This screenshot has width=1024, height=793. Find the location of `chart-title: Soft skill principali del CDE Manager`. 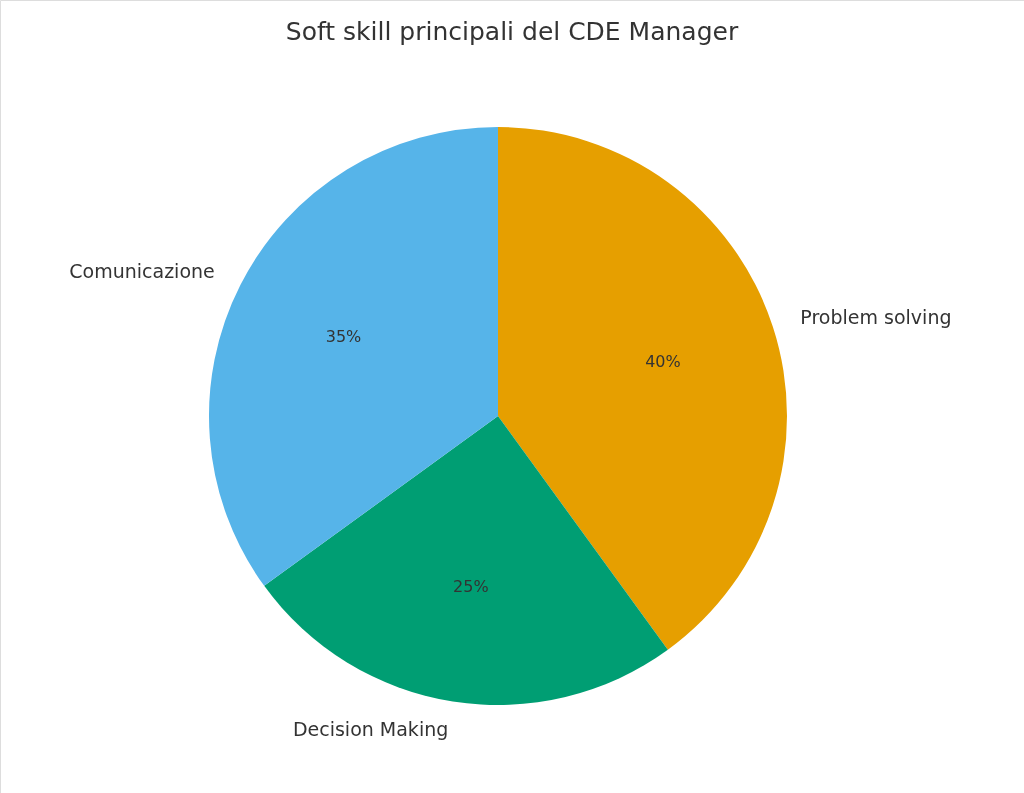

chart-title: Soft skill principali del CDE Manager is located at coordinates (512, 31).